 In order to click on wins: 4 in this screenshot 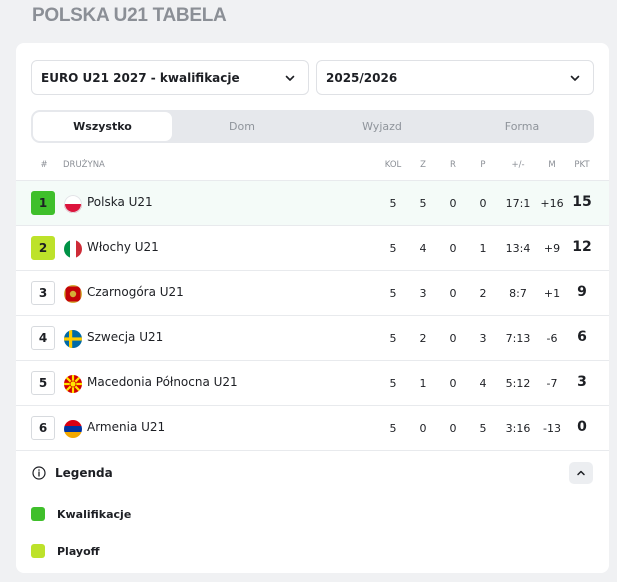, I will do `click(423, 248)`.